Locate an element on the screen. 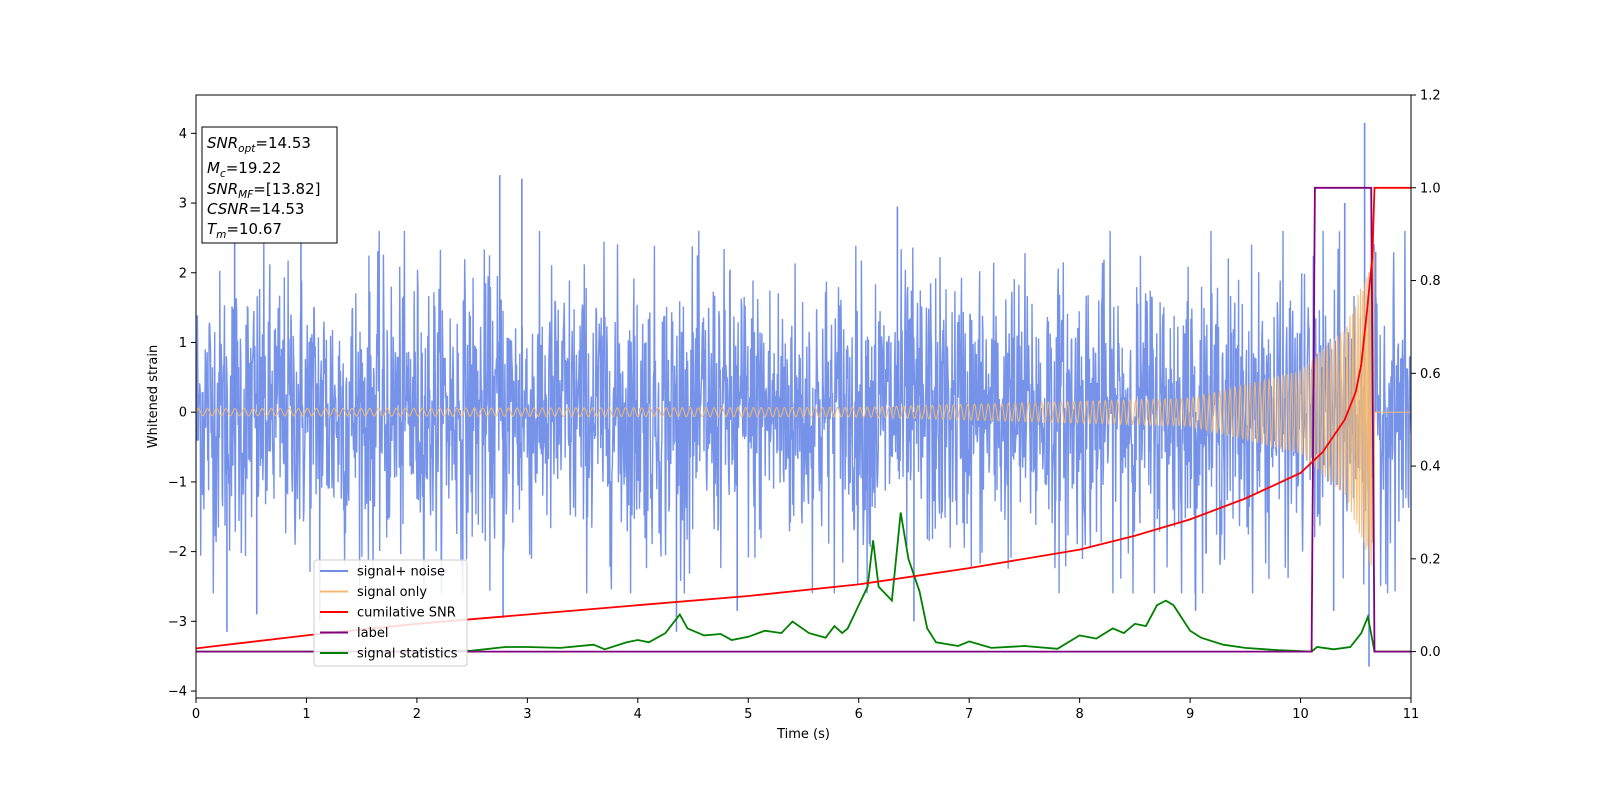 The width and height of the screenshot is (1600, 800). info-box-frame is located at coordinates (269, 185).